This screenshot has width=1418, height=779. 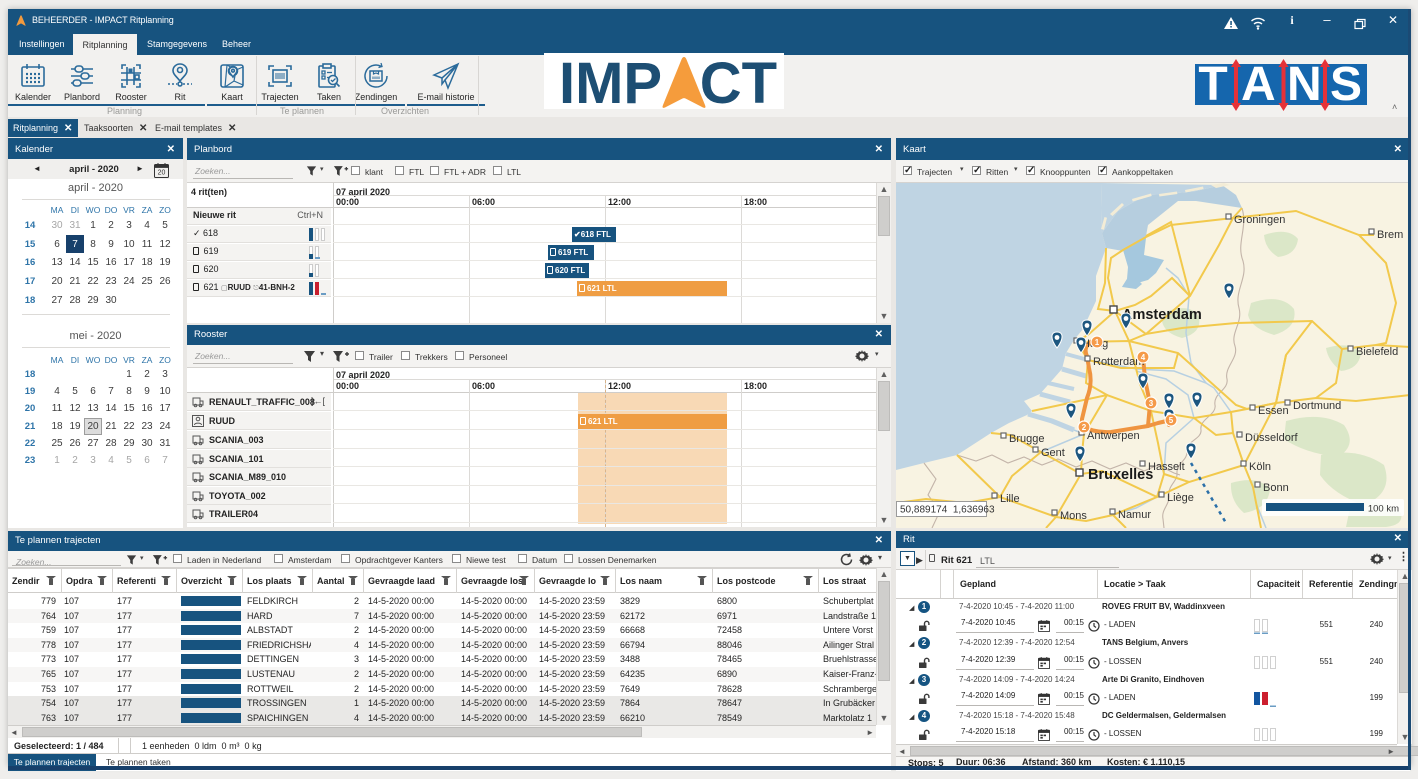 What do you see at coordinates (1276, 488) in the screenshot?
I see `svg-text: Bonn` at bounding box center [1276, 488].